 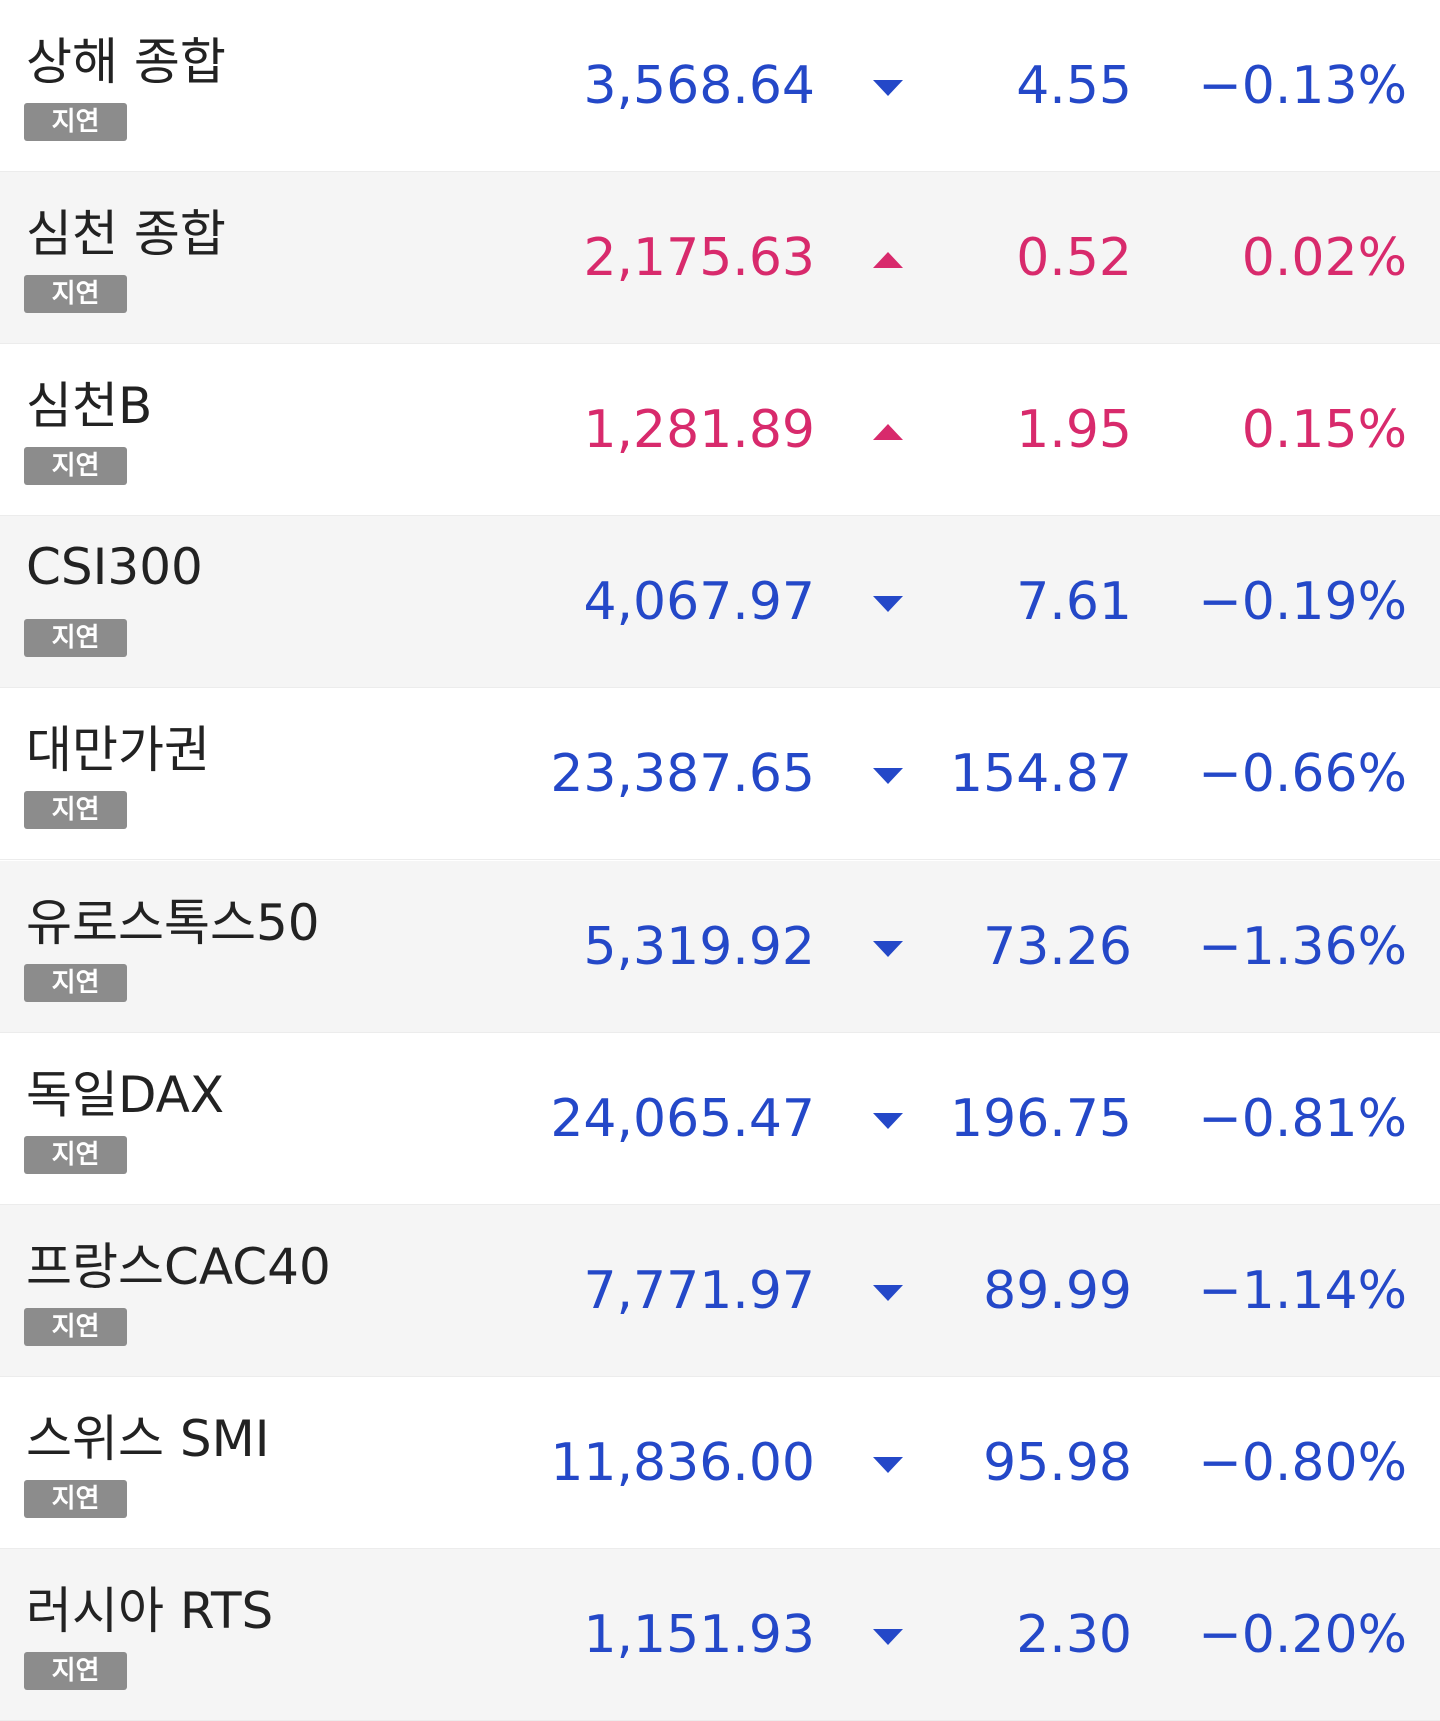 What do you see at coordinates (699, 946) in the screenshot?
I see `index-value: 5,319.92` at bounding box center [699, 946].